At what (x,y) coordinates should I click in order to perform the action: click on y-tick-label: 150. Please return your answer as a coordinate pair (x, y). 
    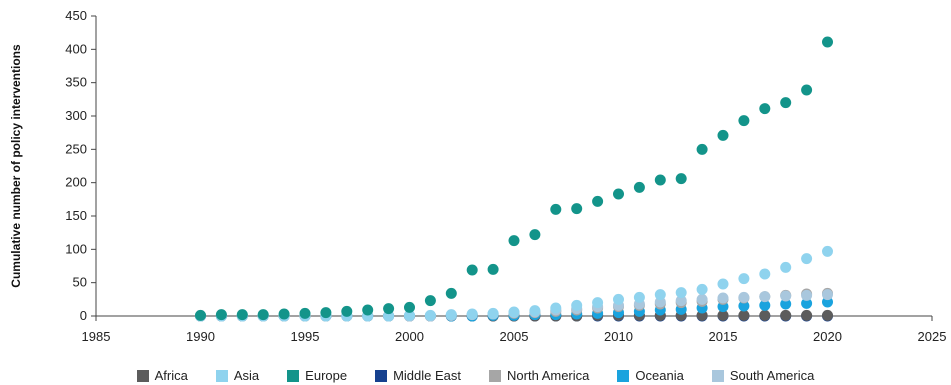
    Looking at the image, I should click on (76, 215).